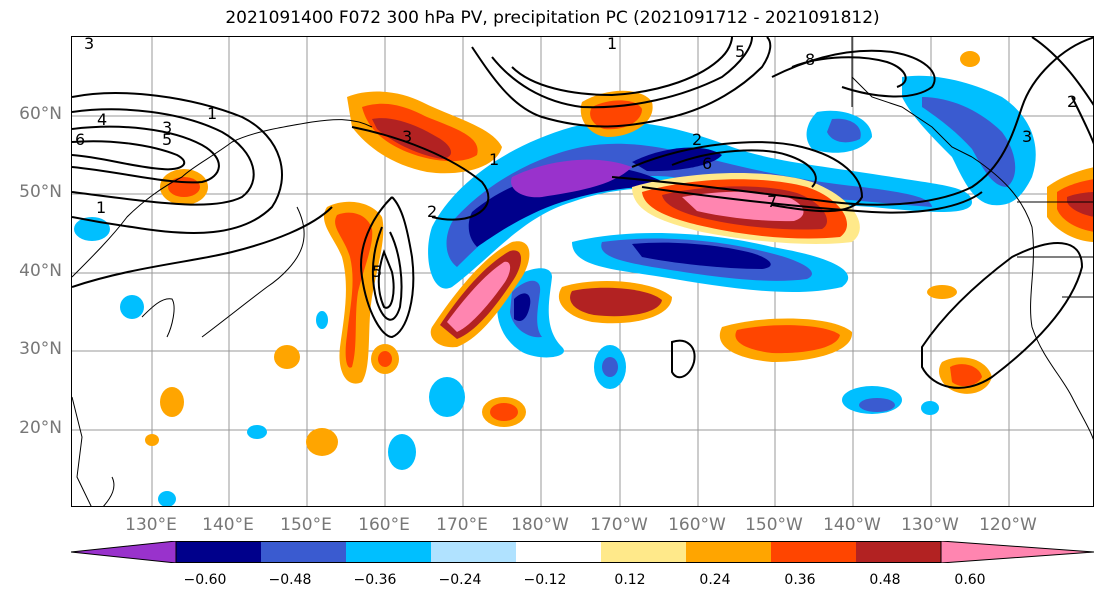  What do you see at coordinates (290, 580) in the screenshot?
I see `colorbar-tick-label: −0.48` at bounding box center [290, 580].